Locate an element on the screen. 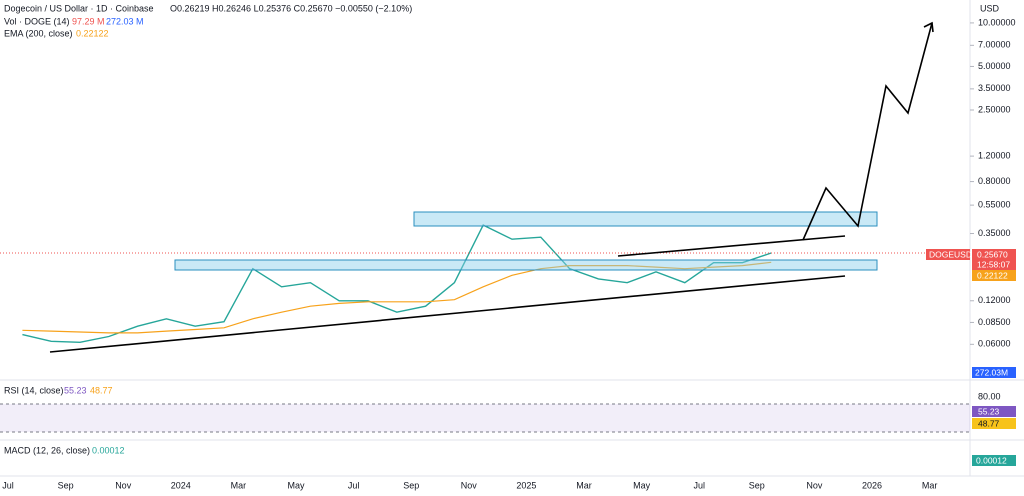  volume-tag is located at coordinates (994, 372).